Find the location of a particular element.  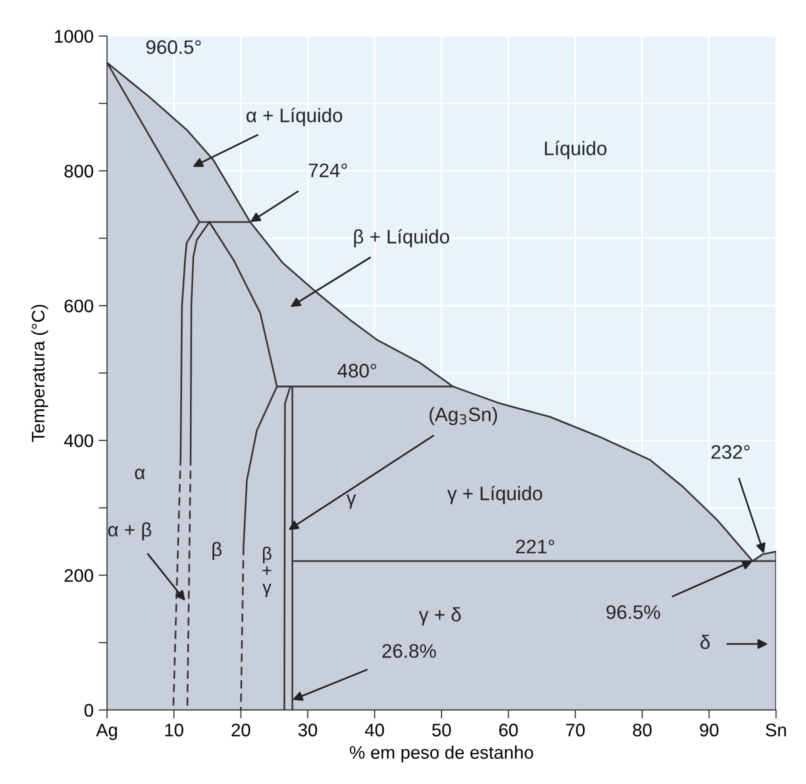

x-tick-label: 60 is located at coordinates (508, 730).